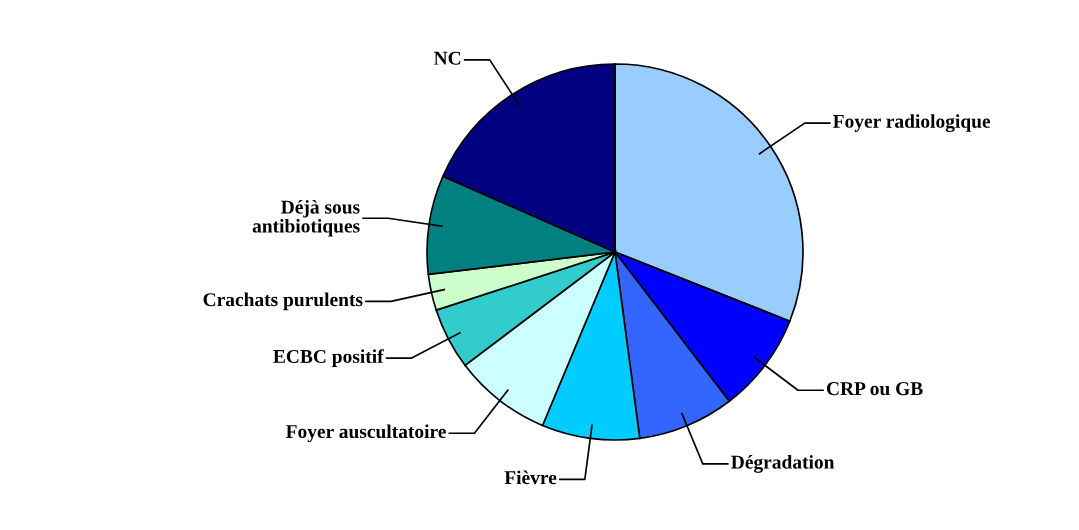  What do you see at coordinates (447, 58) in the screenshot?
I see `slice-label: NC` at bounding box center [447, 58].